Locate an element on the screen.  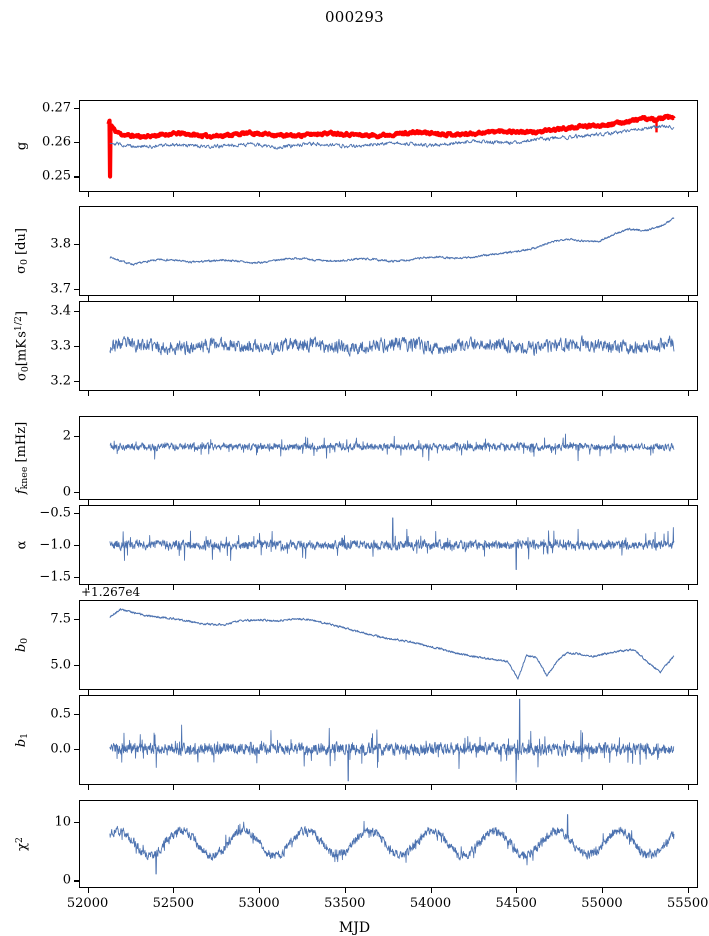
panel-alpha-ytick-label: −0.5 is located at coordinates (55, 513).